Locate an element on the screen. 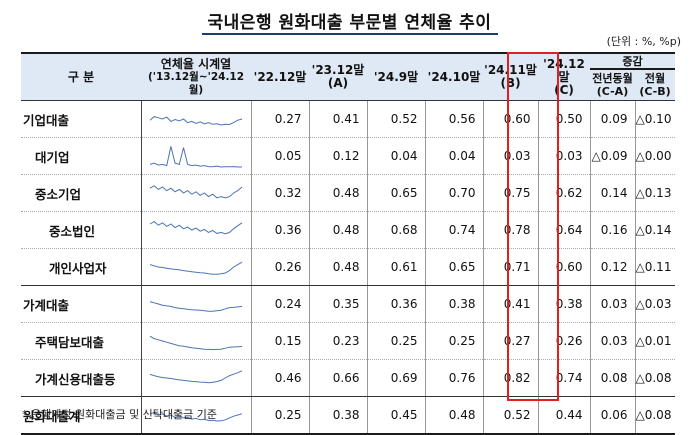 Image resolution: width=699 pixels, height=435 pixels. value-cell: 0.26 is located at coordinates (280, 267).